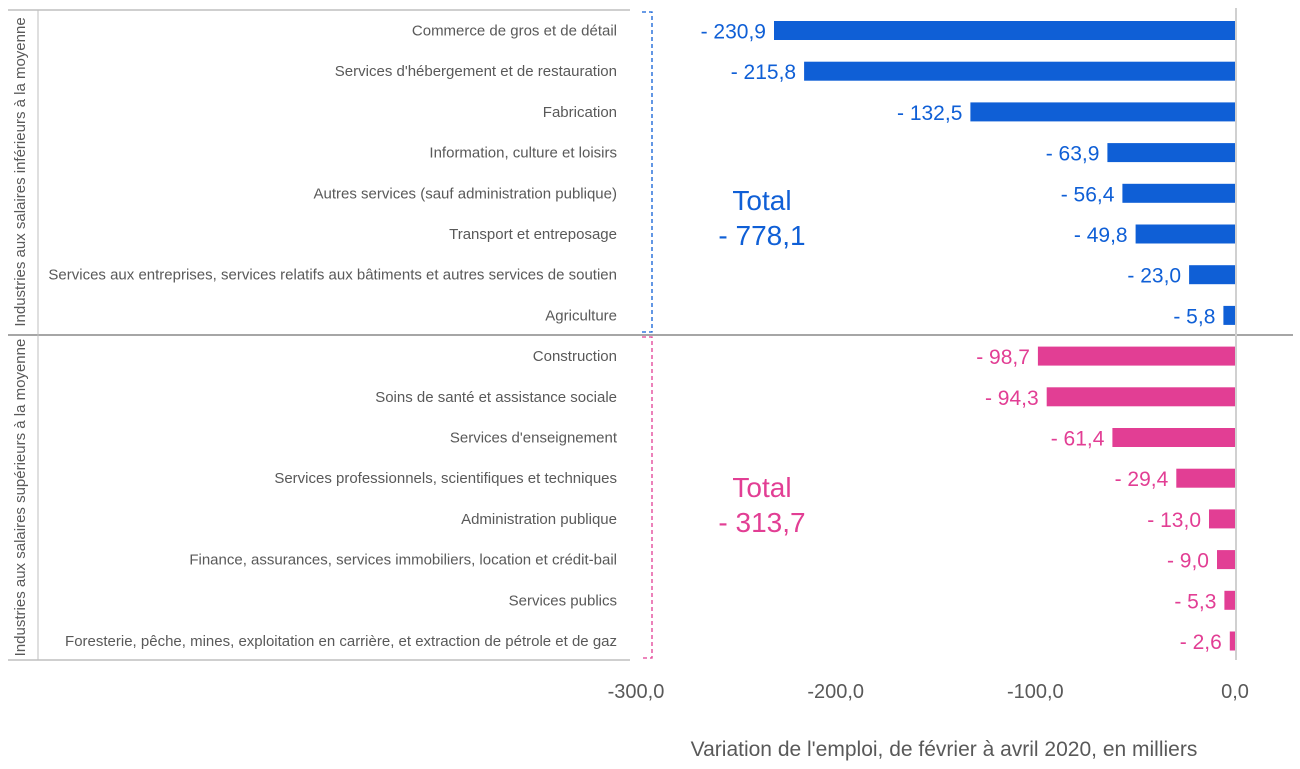 Image resolution: width=1300 pixels, height=769 pixels. Describe the element at coordinates (1235, 692) in the screenshot. I see `x-tick-label: 0,0` at that location.